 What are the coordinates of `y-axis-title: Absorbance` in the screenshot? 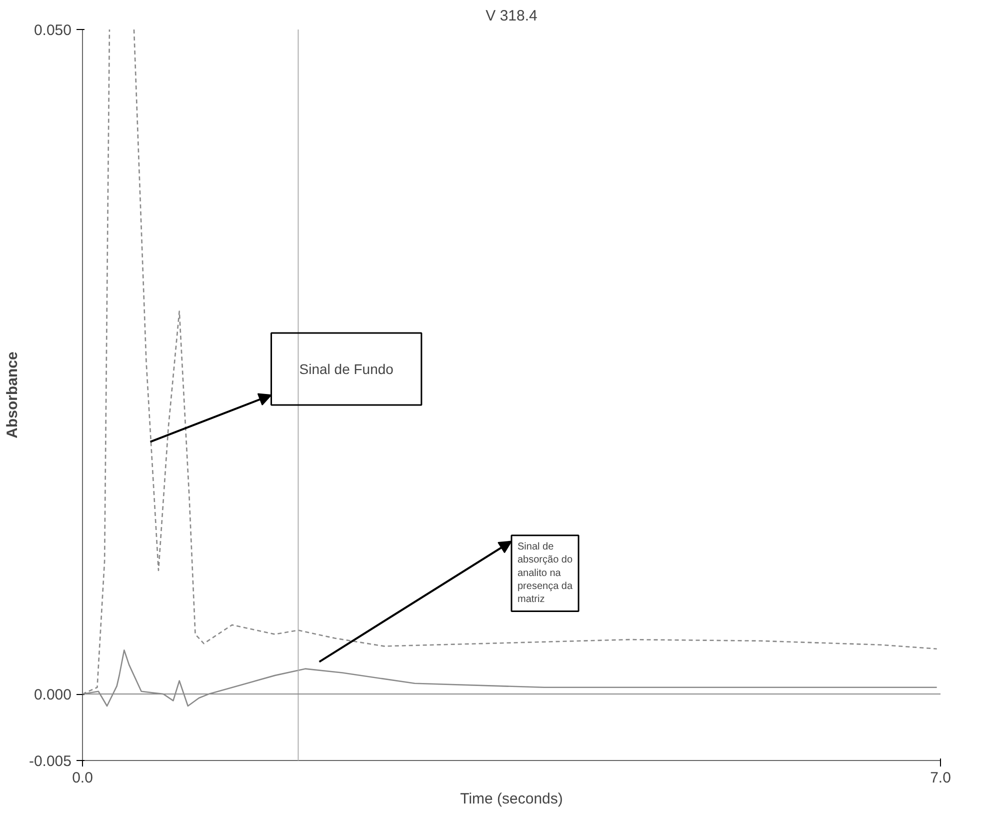 It's located at (12, 395).